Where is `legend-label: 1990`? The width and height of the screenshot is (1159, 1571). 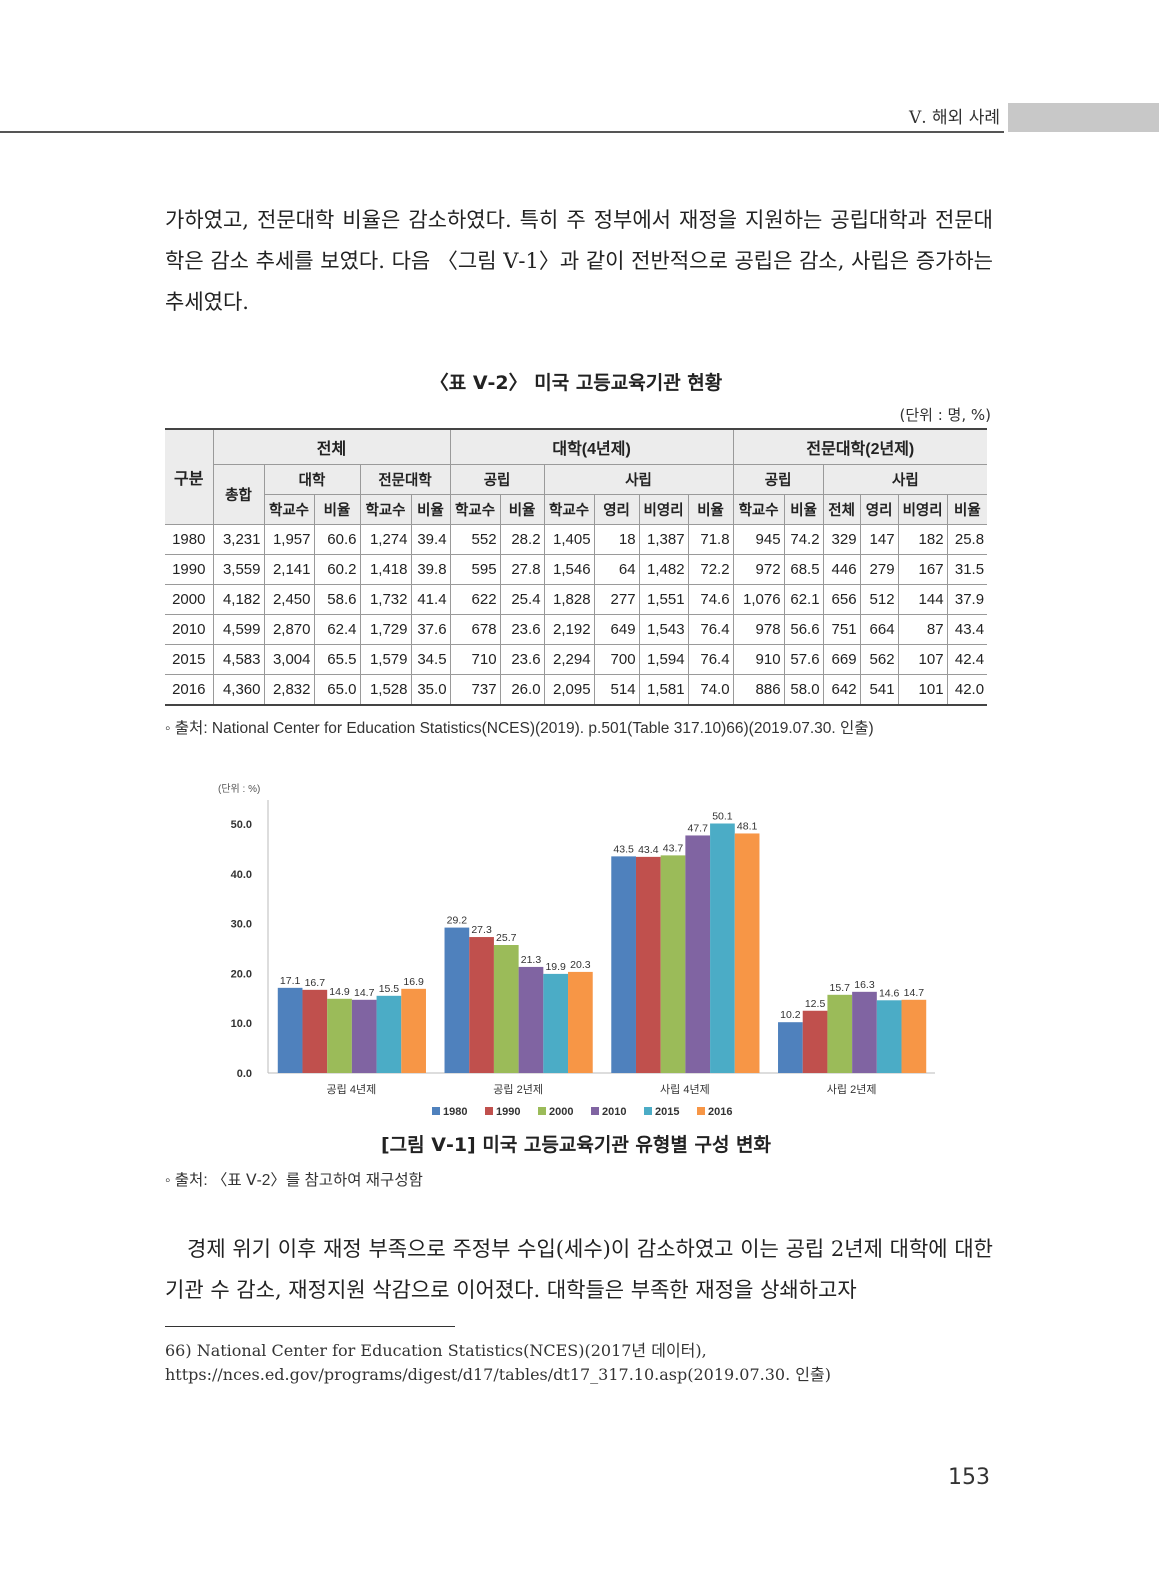 legend-label: 1990 is located at coordinates (508, 1112).